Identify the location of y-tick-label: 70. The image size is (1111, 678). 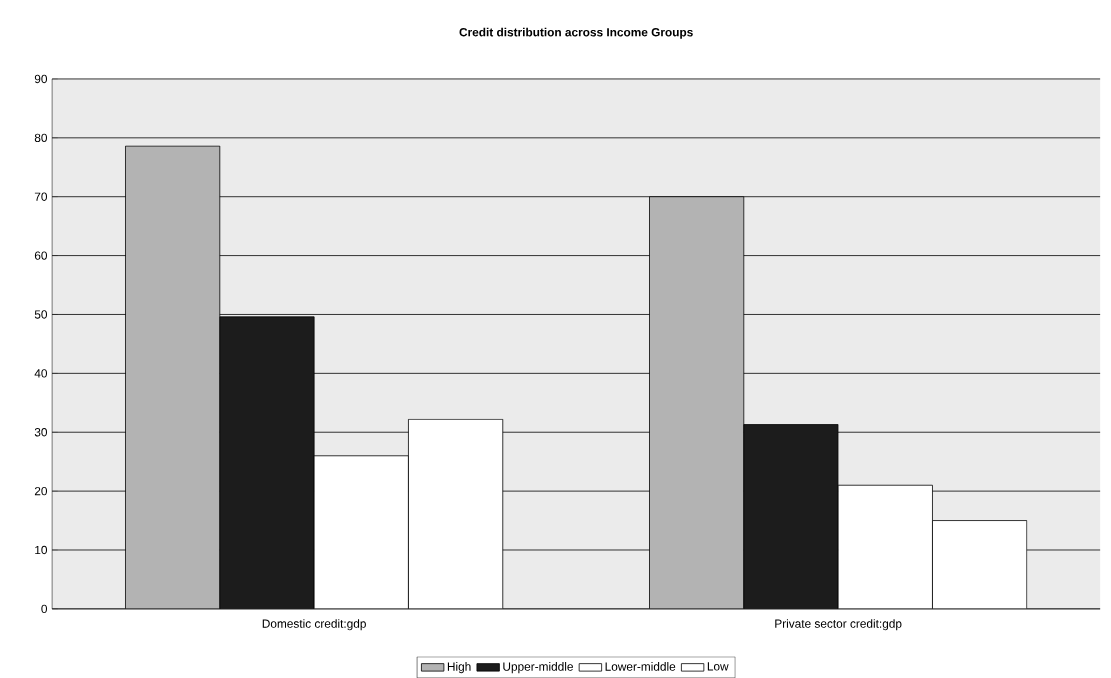
(41, 196).